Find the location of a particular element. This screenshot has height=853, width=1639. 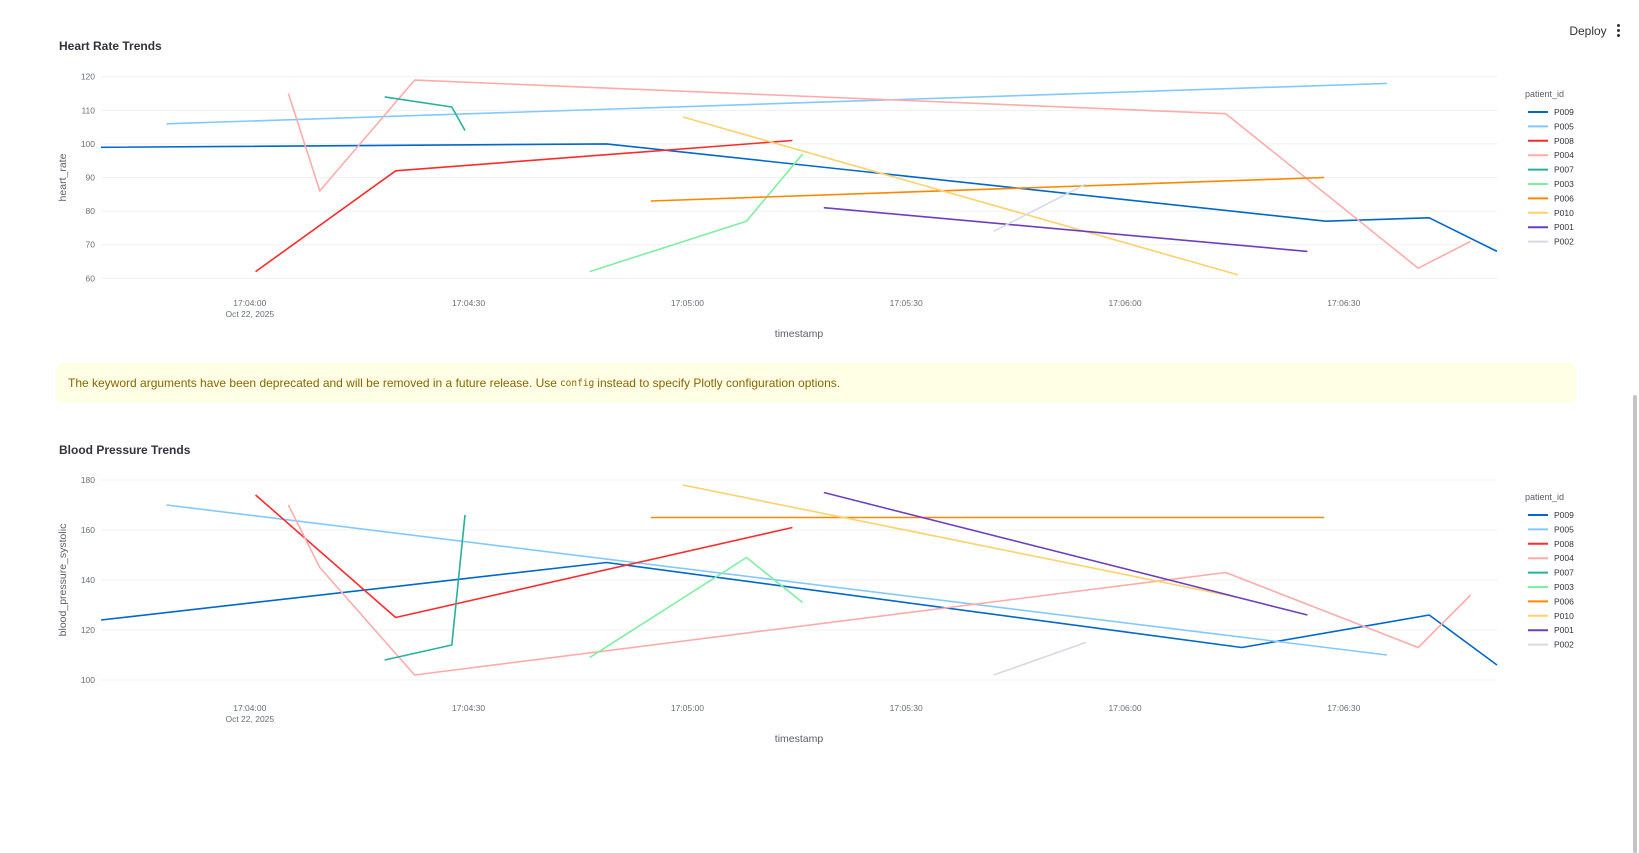

y-tick-label: 160 is located at coordinates (88, 530).